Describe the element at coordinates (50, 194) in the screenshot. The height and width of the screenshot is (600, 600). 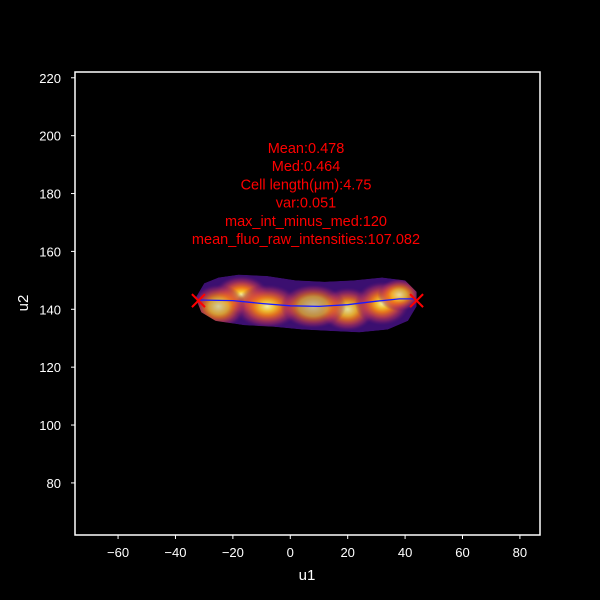
I see `y-tick-label: 180` at that location.